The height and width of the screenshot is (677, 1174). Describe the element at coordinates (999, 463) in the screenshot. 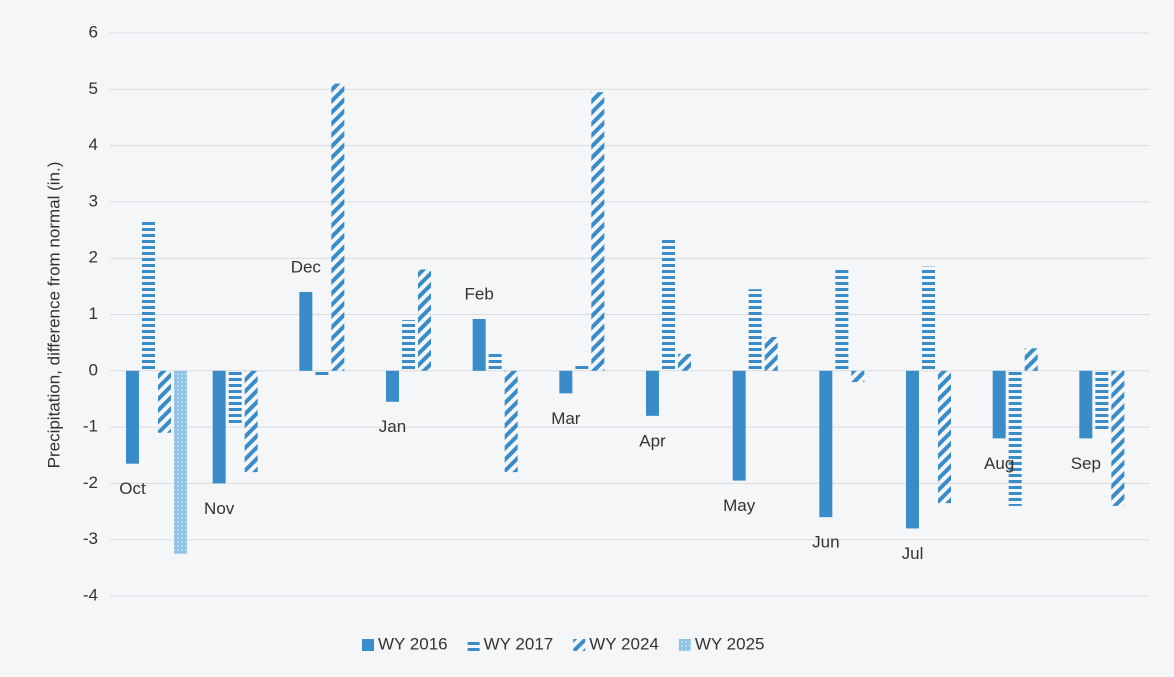

I see `x-tick-label: Aug` at that location.